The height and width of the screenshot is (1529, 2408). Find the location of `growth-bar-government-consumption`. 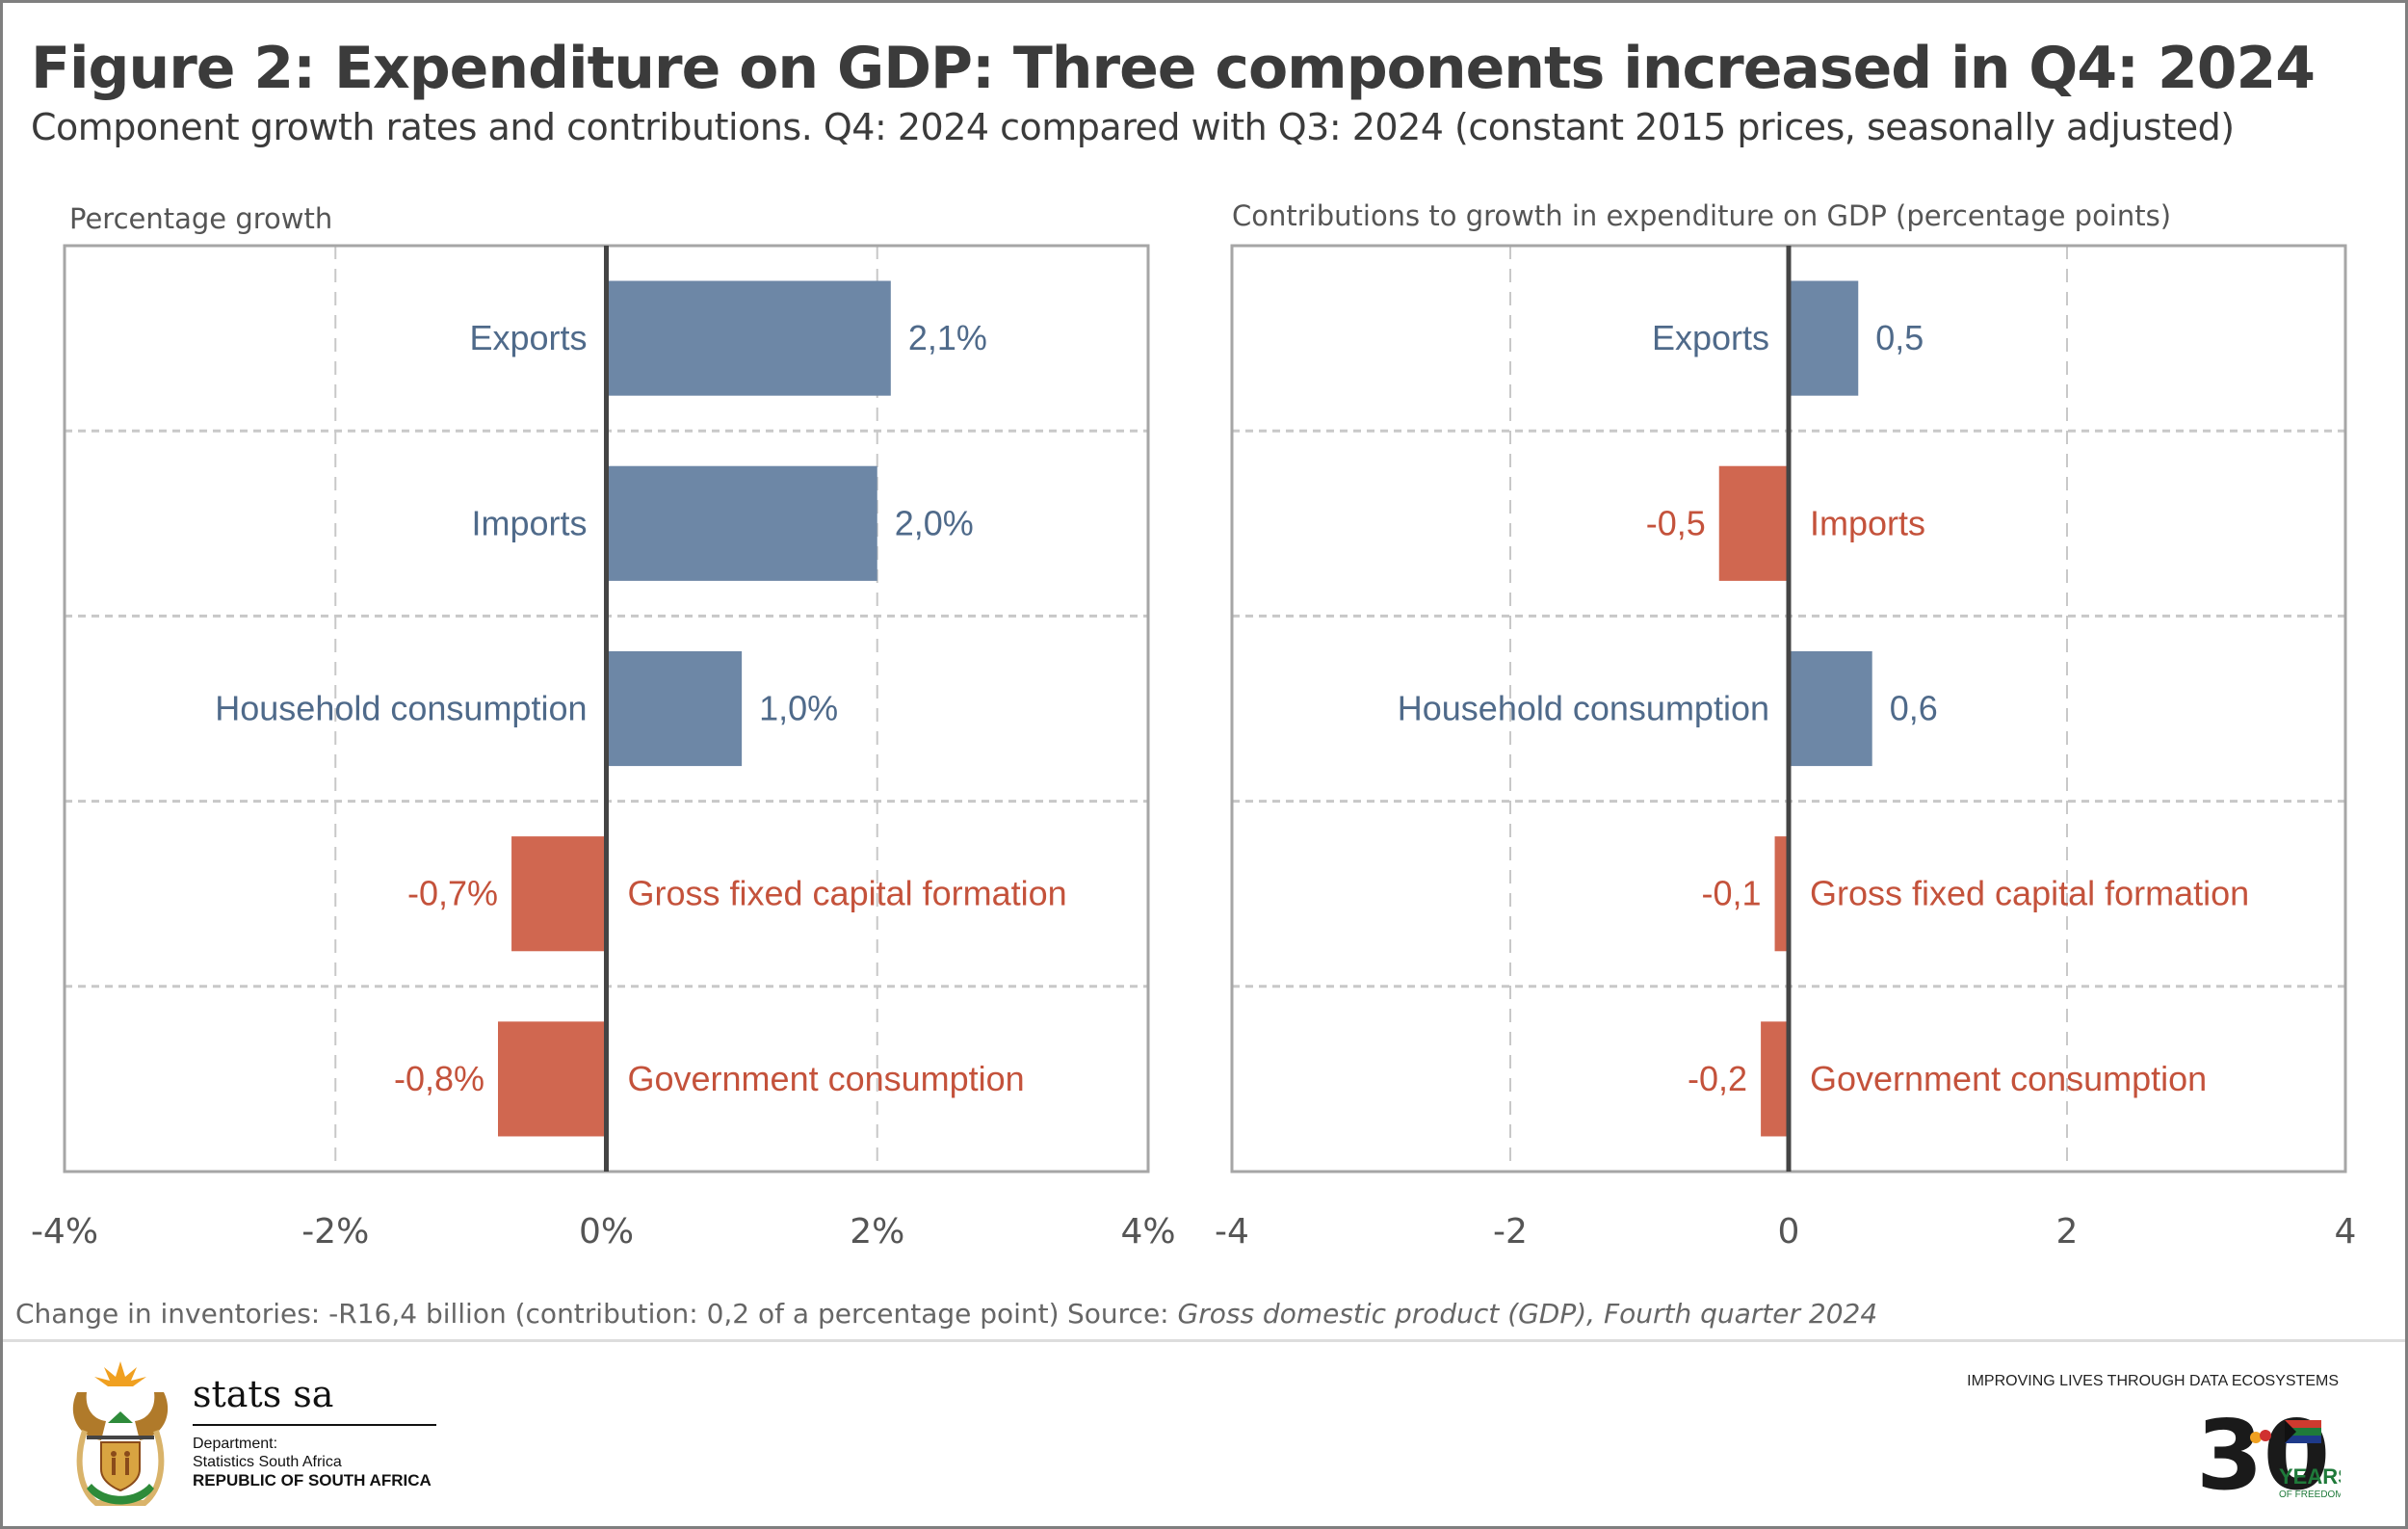

growth-bar-government-consumption is located at coordinates (552, 1079).